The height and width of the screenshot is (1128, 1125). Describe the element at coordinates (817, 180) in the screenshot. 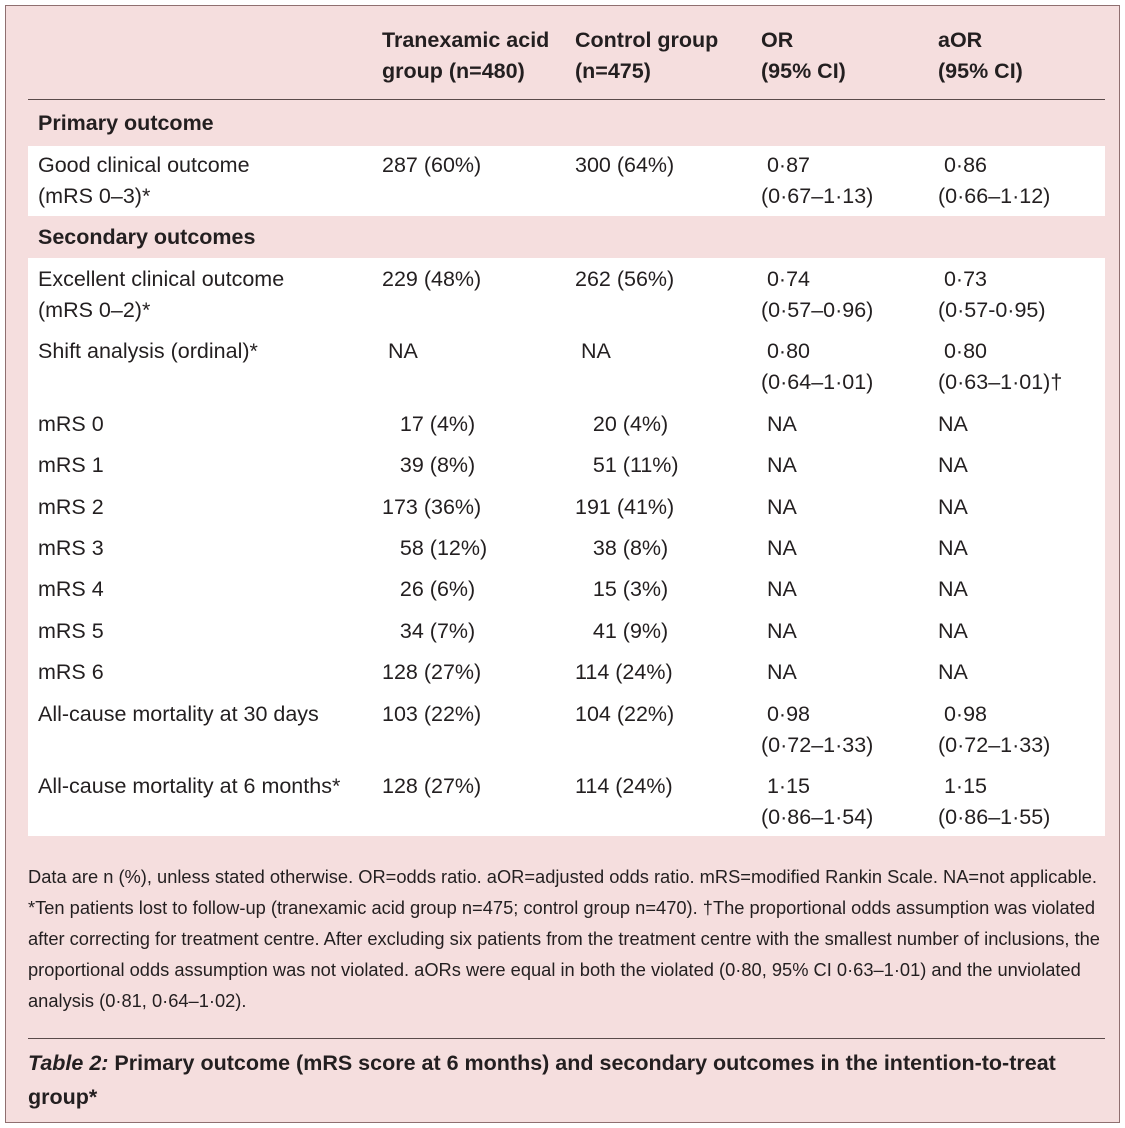

I see `or-value: 0·87 (0·67–1·13)` at that location.